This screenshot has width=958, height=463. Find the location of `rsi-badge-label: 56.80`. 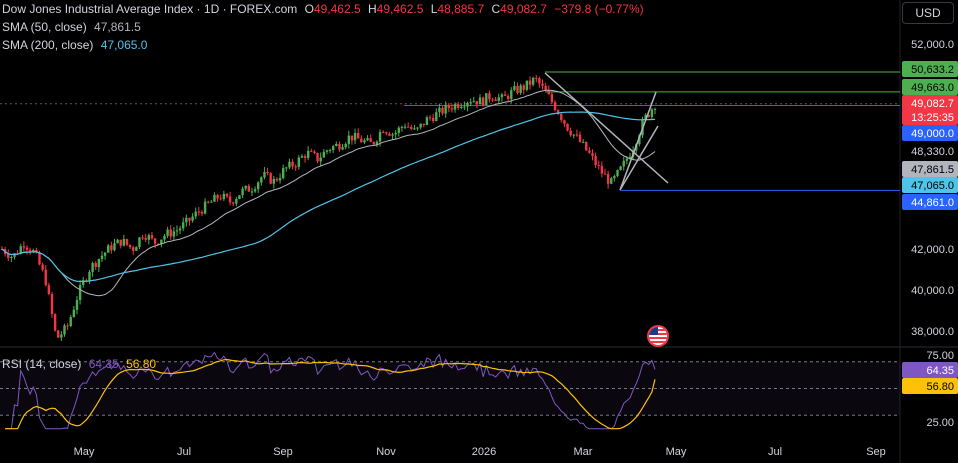

rsi-badge-label: 56.80 is located at coordinates (940, 387).